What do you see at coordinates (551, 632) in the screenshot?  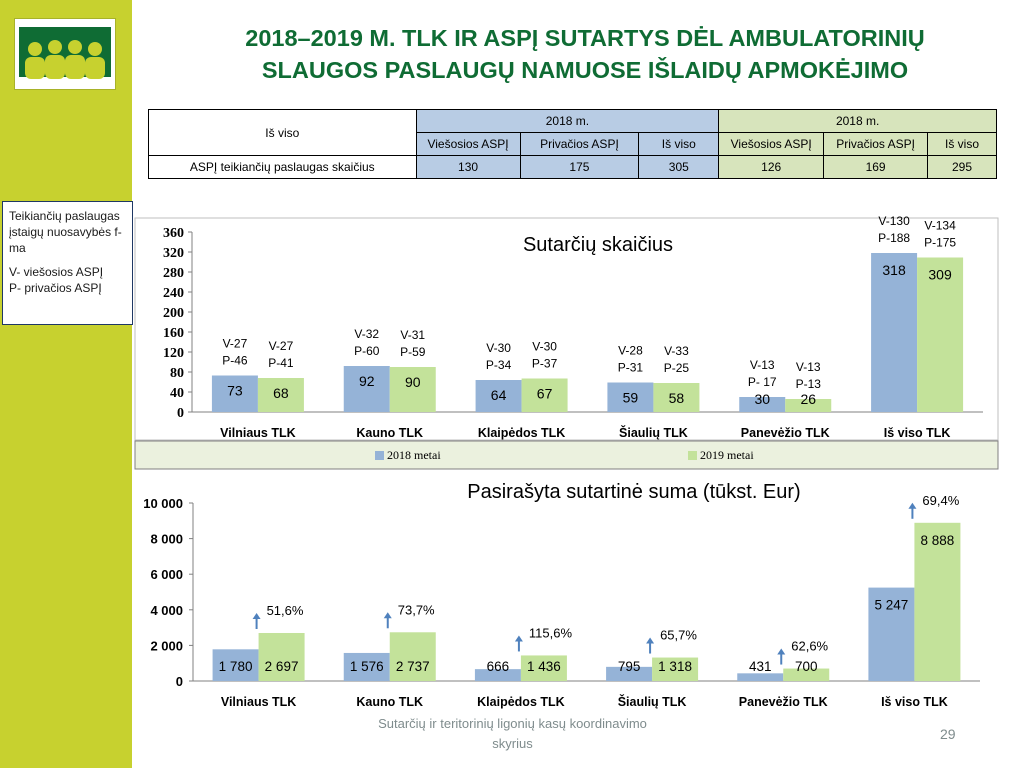 I see `growth-label: 115,6%` at bounding box center [551, 632].